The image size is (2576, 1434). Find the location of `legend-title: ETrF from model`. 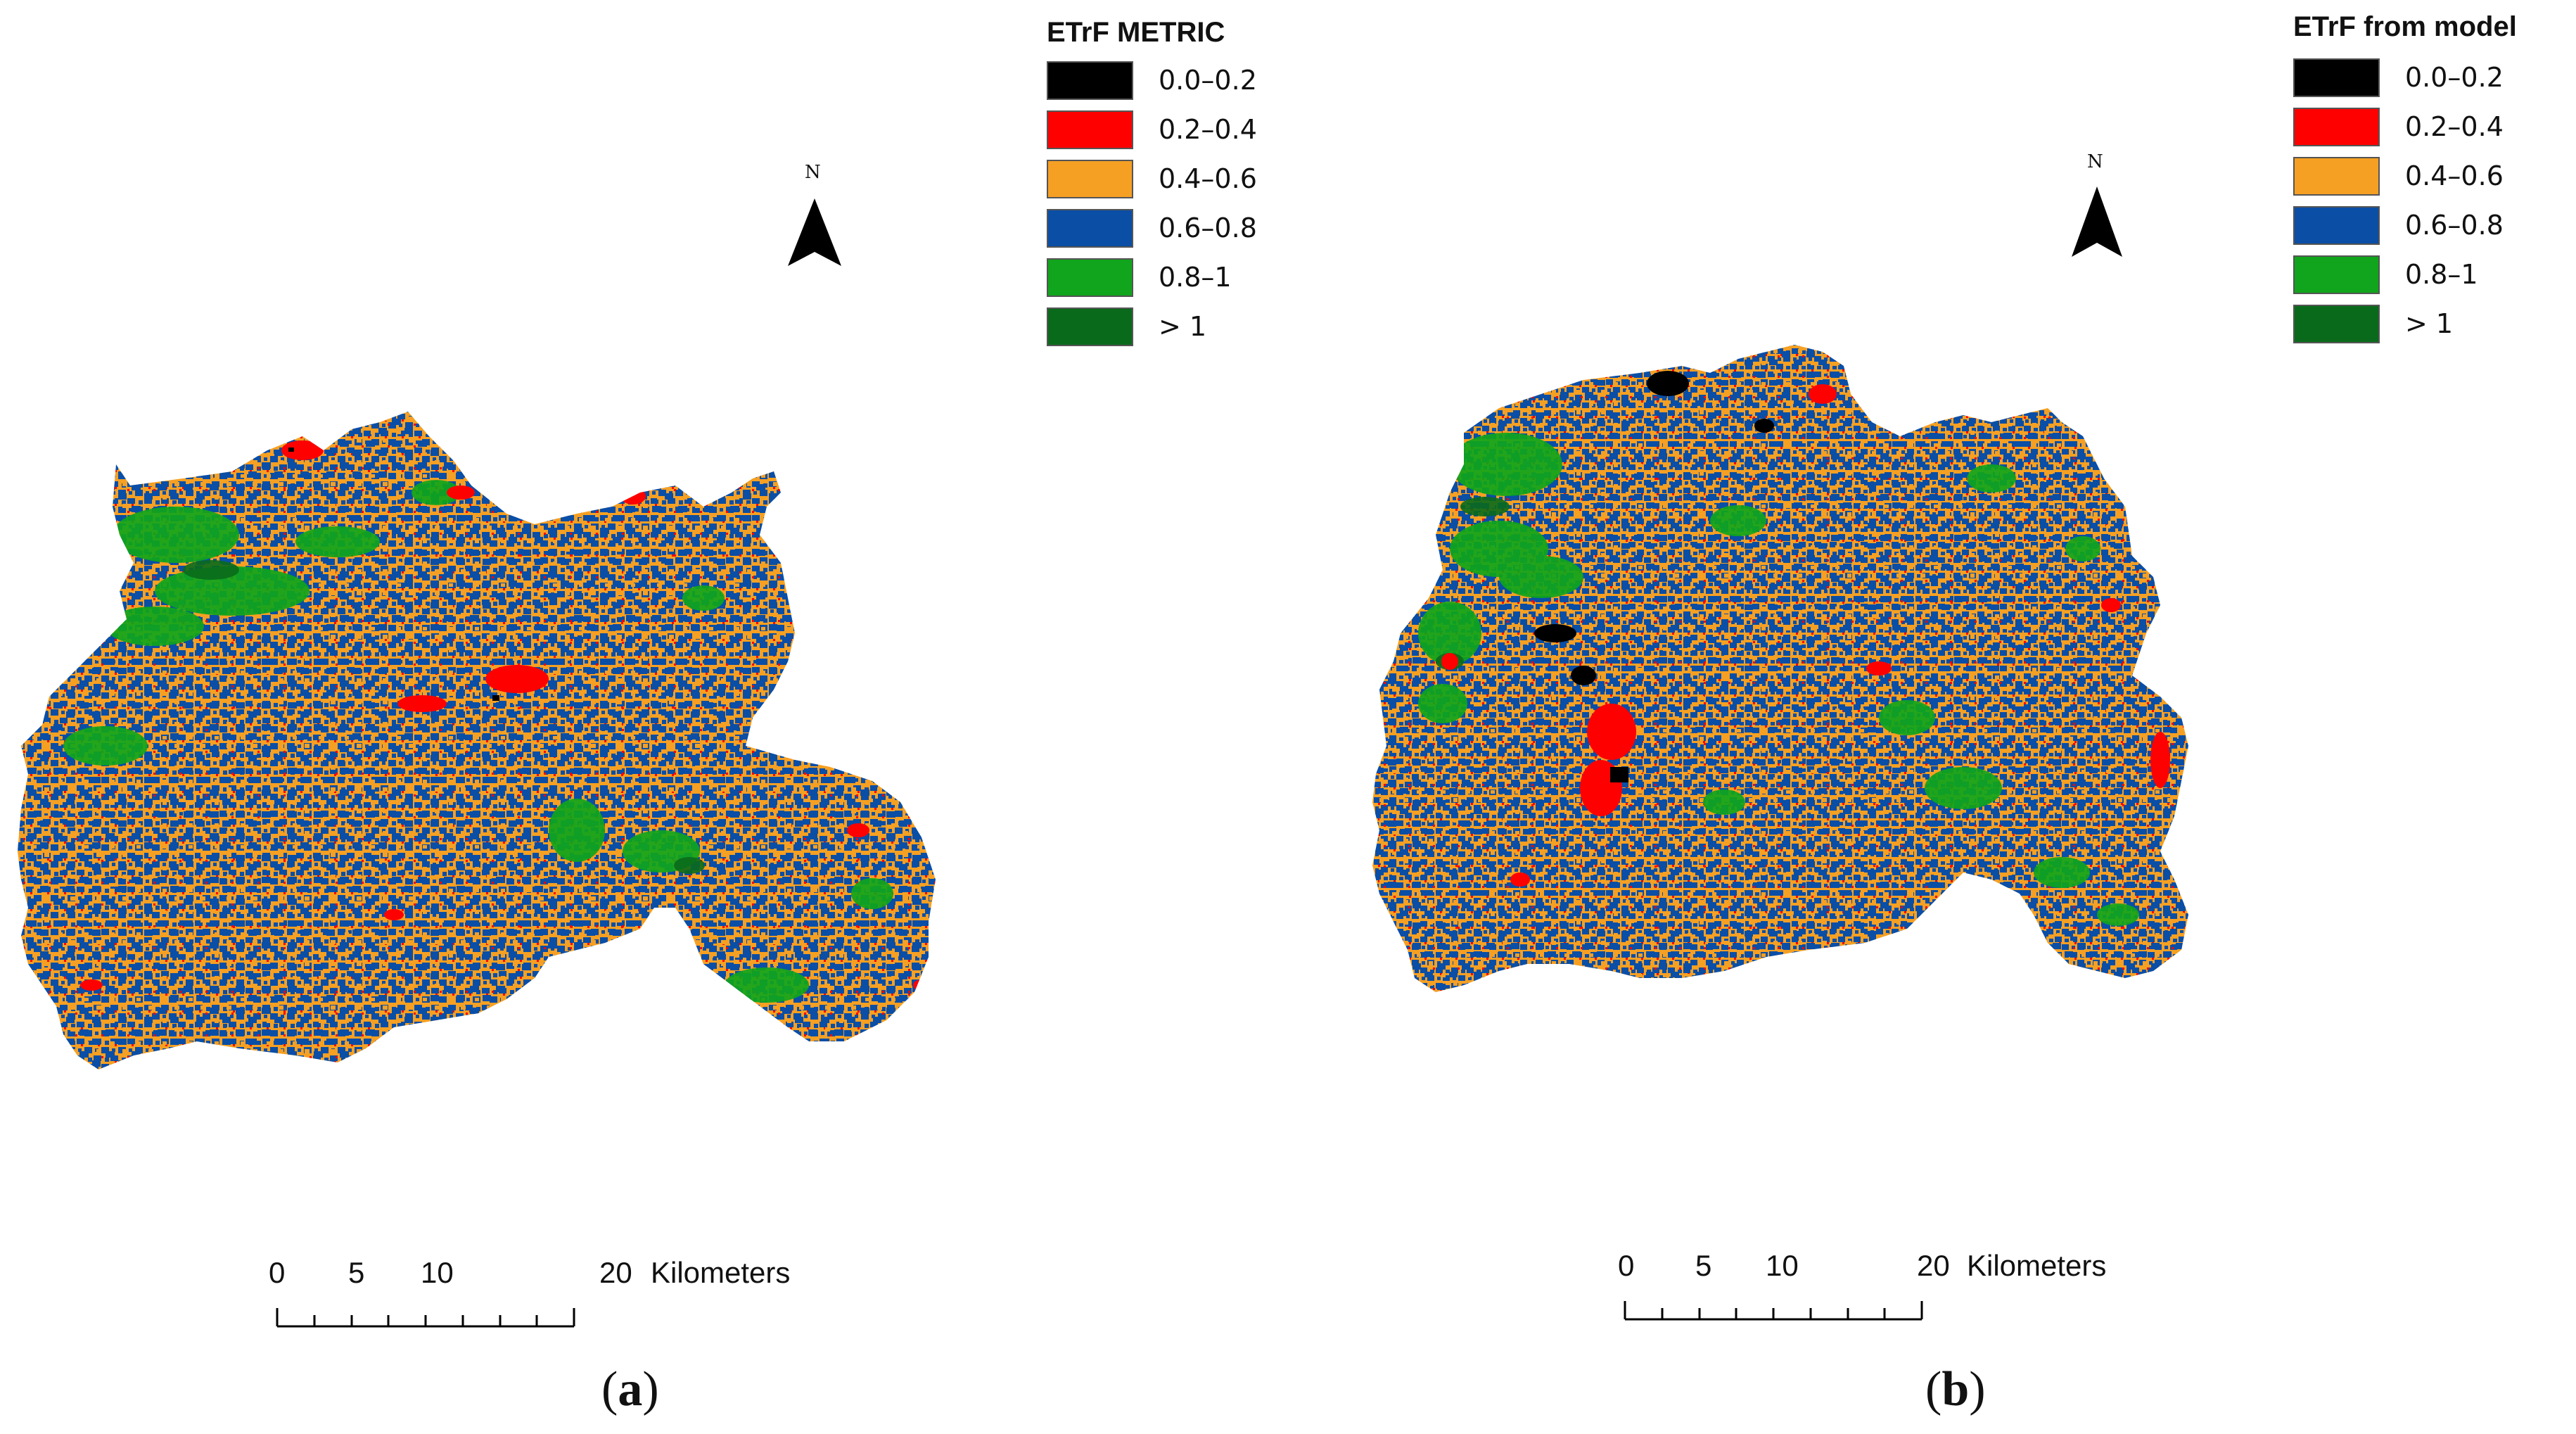

legend-title: ETrF from model is located at coordinates (2405, 26).